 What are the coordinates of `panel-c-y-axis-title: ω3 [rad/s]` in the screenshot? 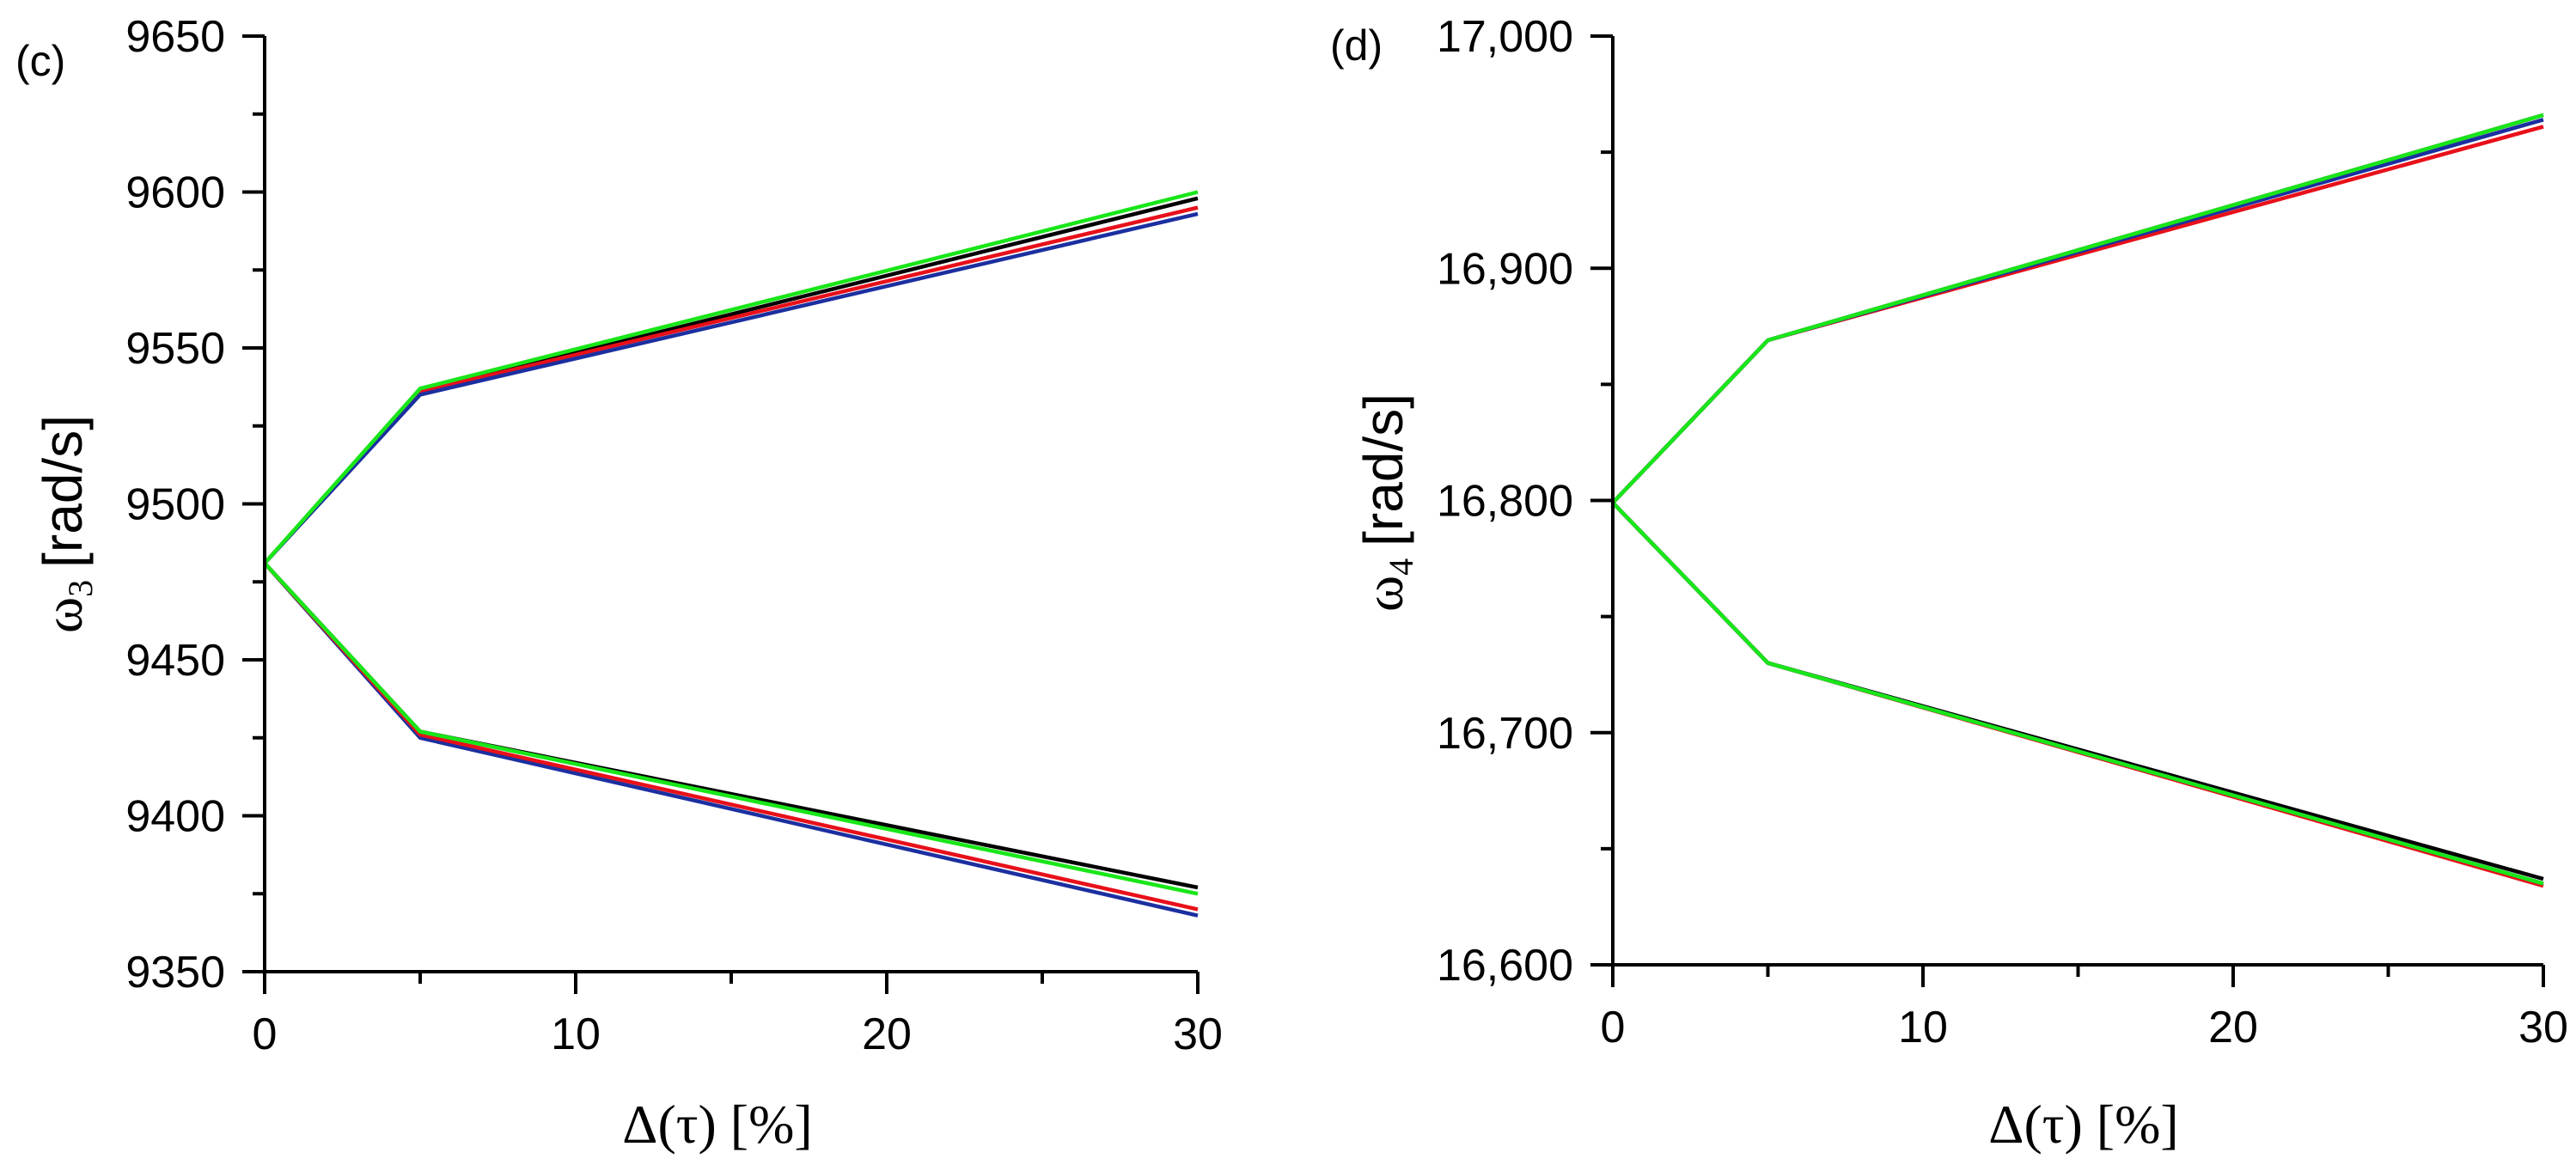 It's located at (66, 524).